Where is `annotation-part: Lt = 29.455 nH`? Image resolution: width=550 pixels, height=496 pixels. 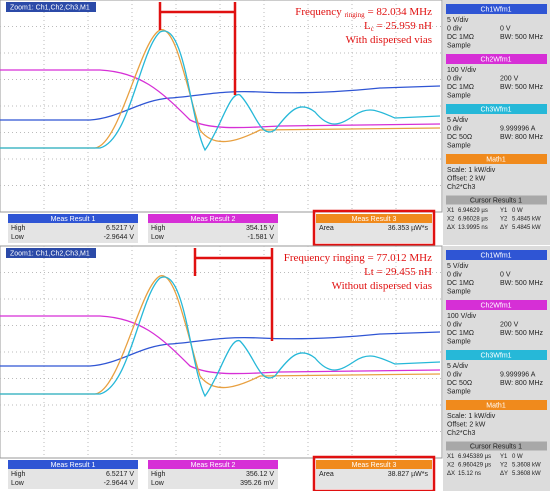
annotation-part: Lt = 29.455 nH is located at coordinates (398, 272).